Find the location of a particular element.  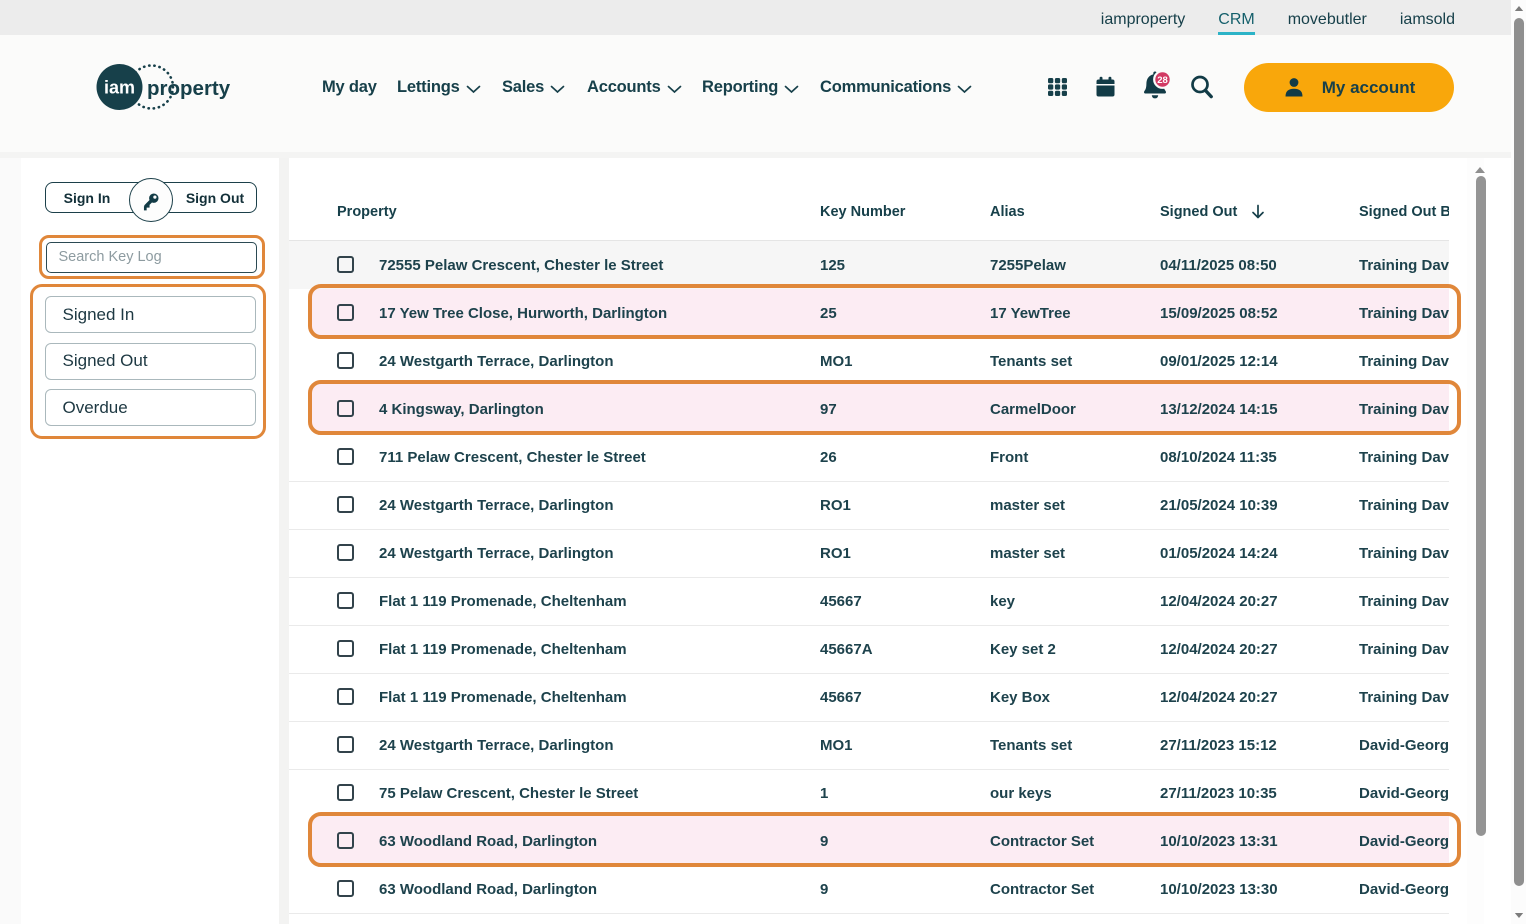

svg-text: 28 is located at coordinates (1162, 80).